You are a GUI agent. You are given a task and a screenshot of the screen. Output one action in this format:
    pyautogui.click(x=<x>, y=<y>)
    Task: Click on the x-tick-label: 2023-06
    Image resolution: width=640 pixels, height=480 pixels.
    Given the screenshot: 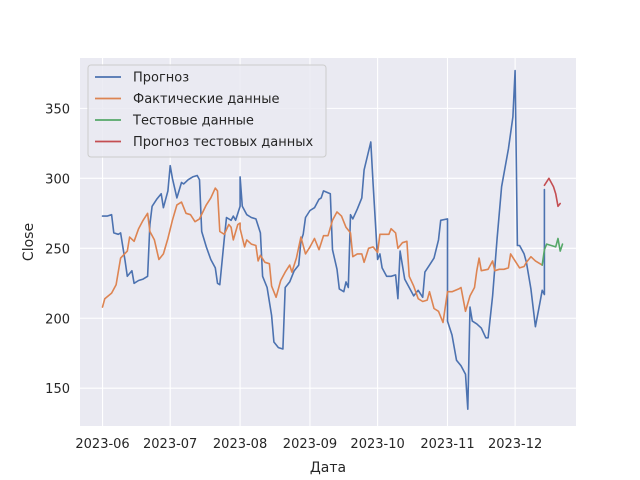 What is the action you would take?
    pyautogui.click(x=102, y=444)
    